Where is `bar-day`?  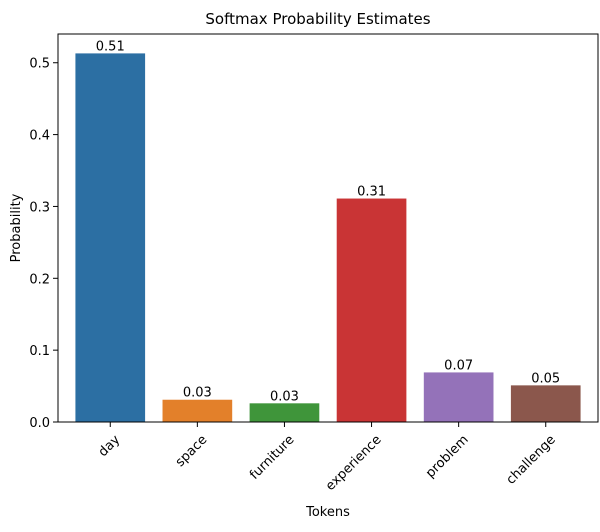
bar-day is located at coordinates (110, 238).